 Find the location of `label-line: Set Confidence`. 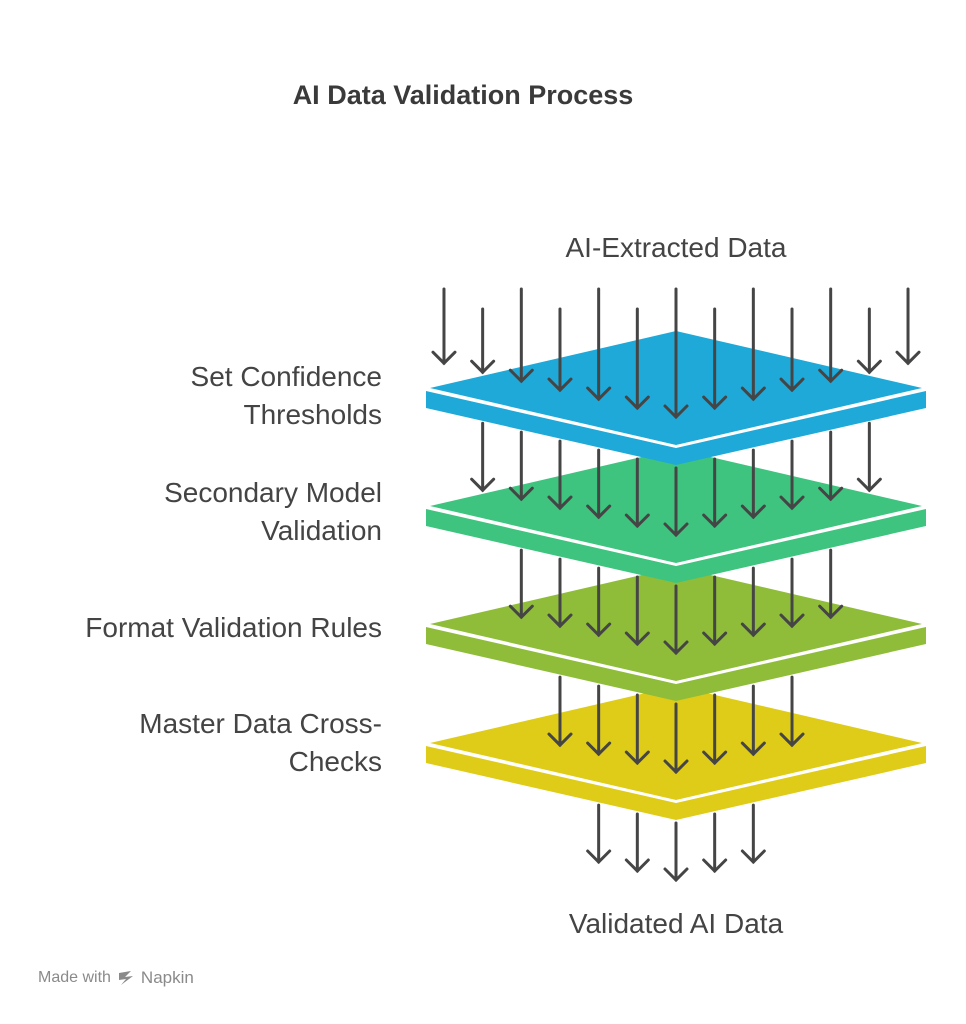

label-line: Set Confidence is located at coordinates (286, 376).